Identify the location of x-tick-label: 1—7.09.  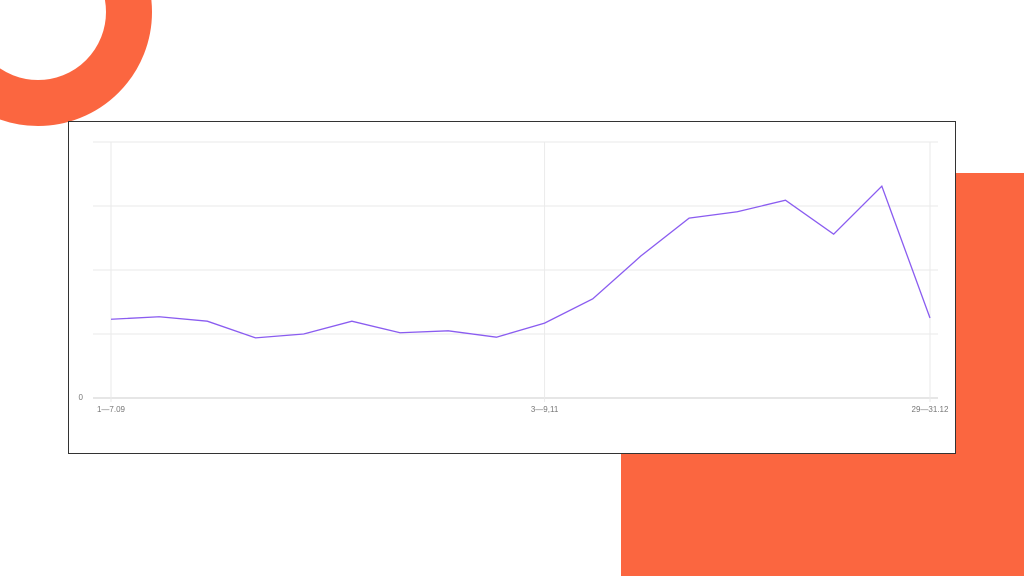
(111, 409).